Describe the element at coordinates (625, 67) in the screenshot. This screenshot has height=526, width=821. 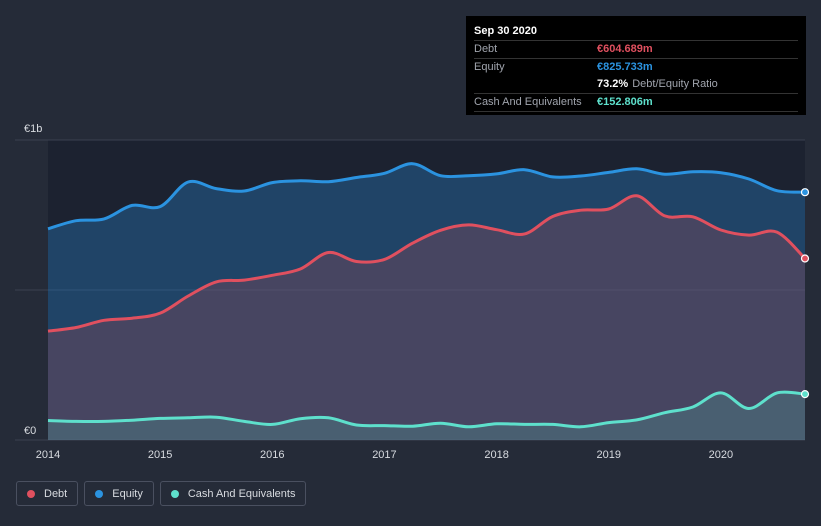
I see `tooltip-equity-value: €825.733m` at that location.